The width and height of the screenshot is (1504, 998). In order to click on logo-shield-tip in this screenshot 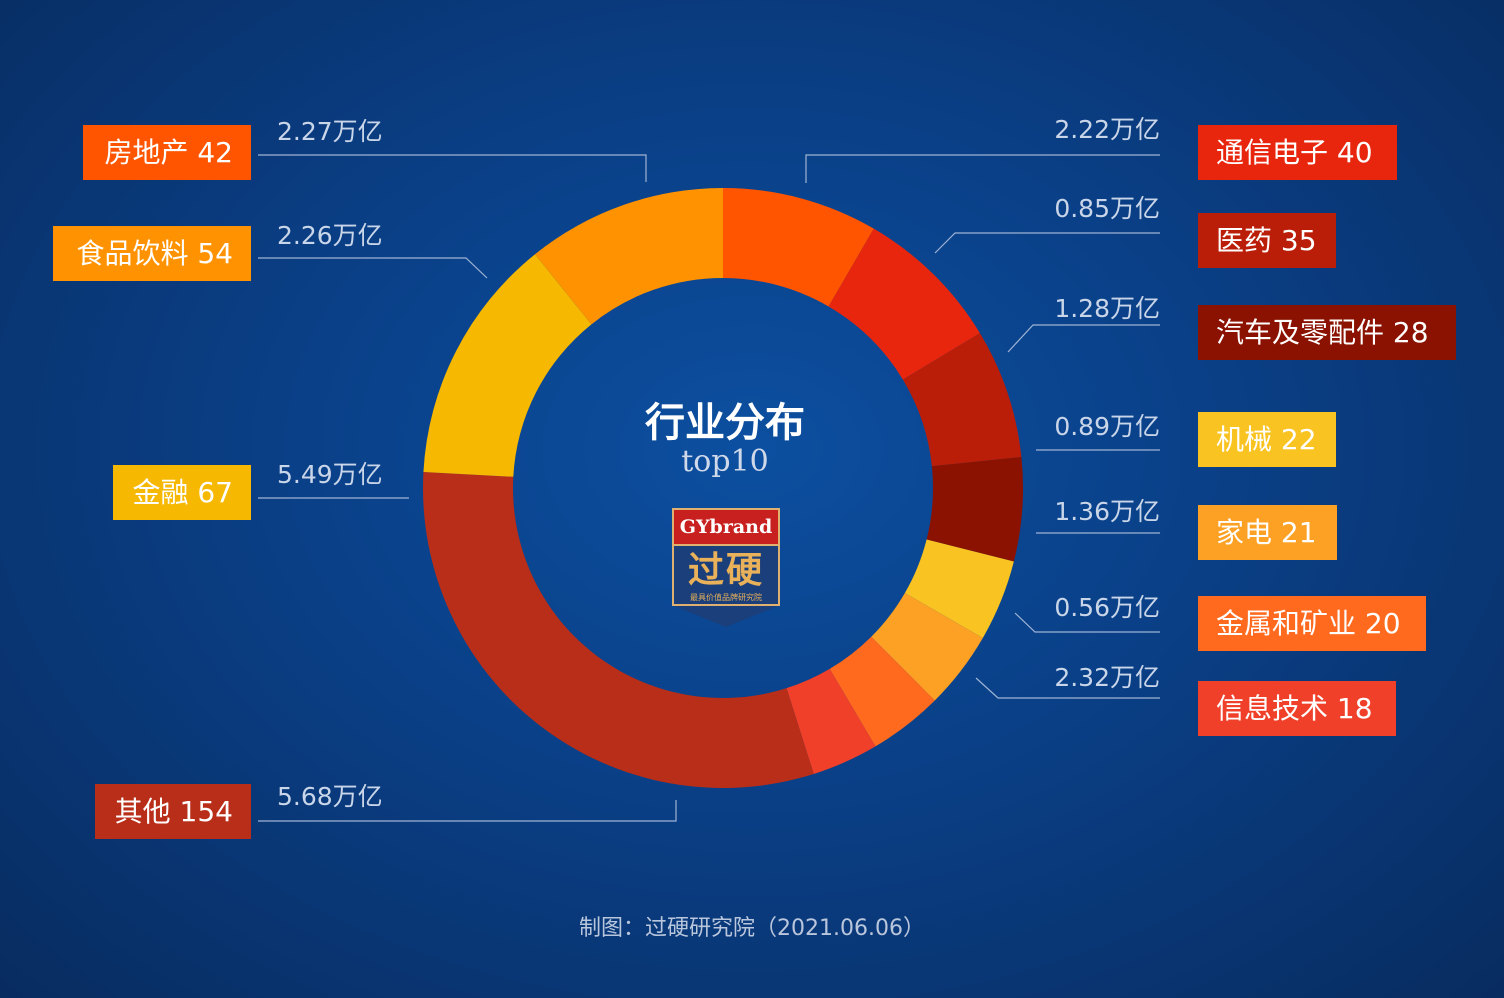, I will do `click(726, 616)`.